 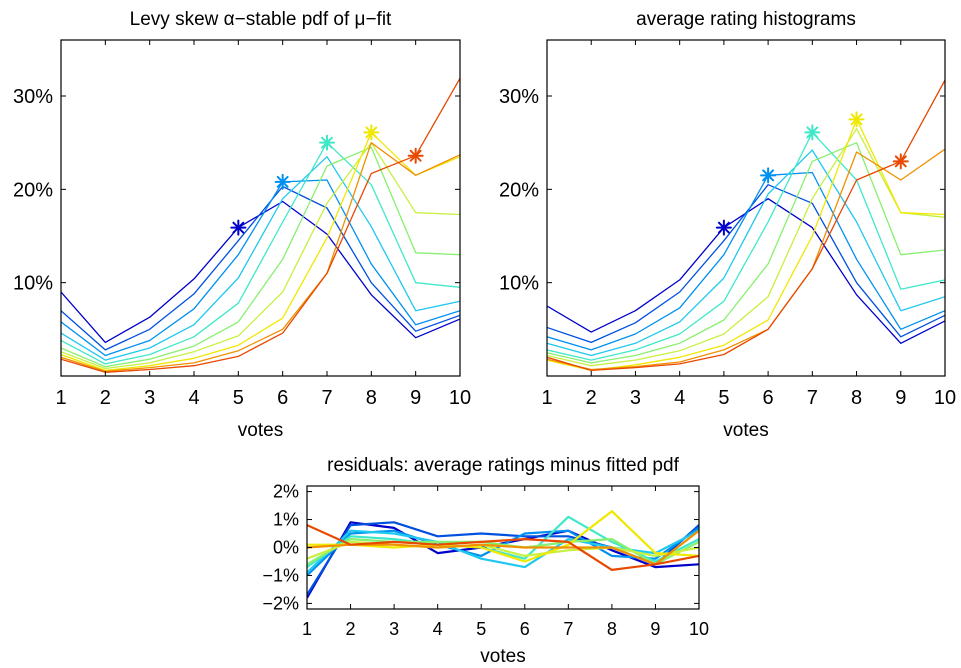 I want to click on y-tick-label: −2%, so click(x=280, y=603).